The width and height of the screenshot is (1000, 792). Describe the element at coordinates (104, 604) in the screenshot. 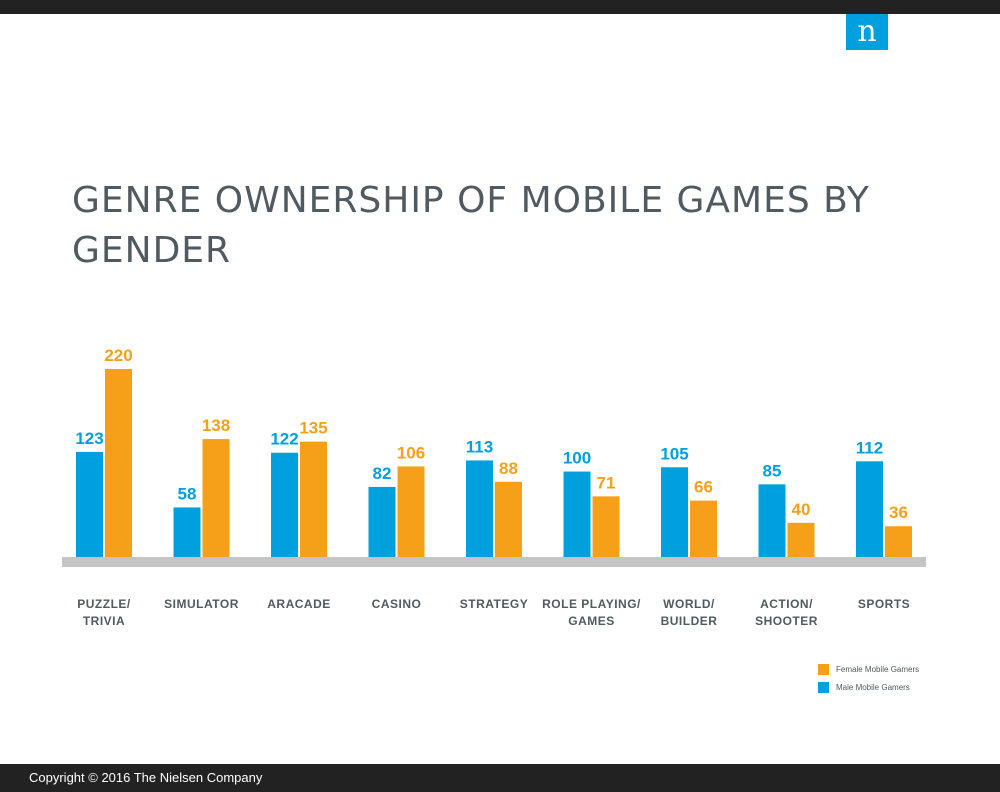

I see `category-label: PUZZLE/` at that location.